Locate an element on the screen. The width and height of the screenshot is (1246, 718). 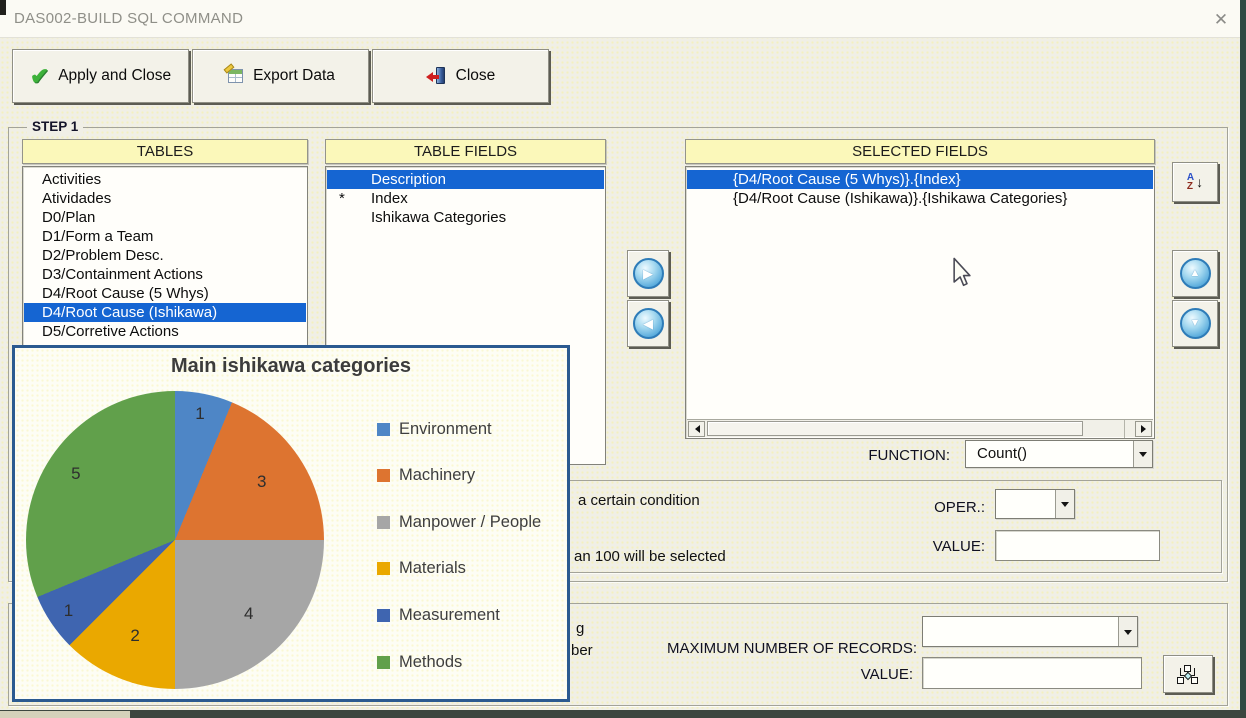
bottom-text-fragment-2: ber is located at coordinates (582, 650).